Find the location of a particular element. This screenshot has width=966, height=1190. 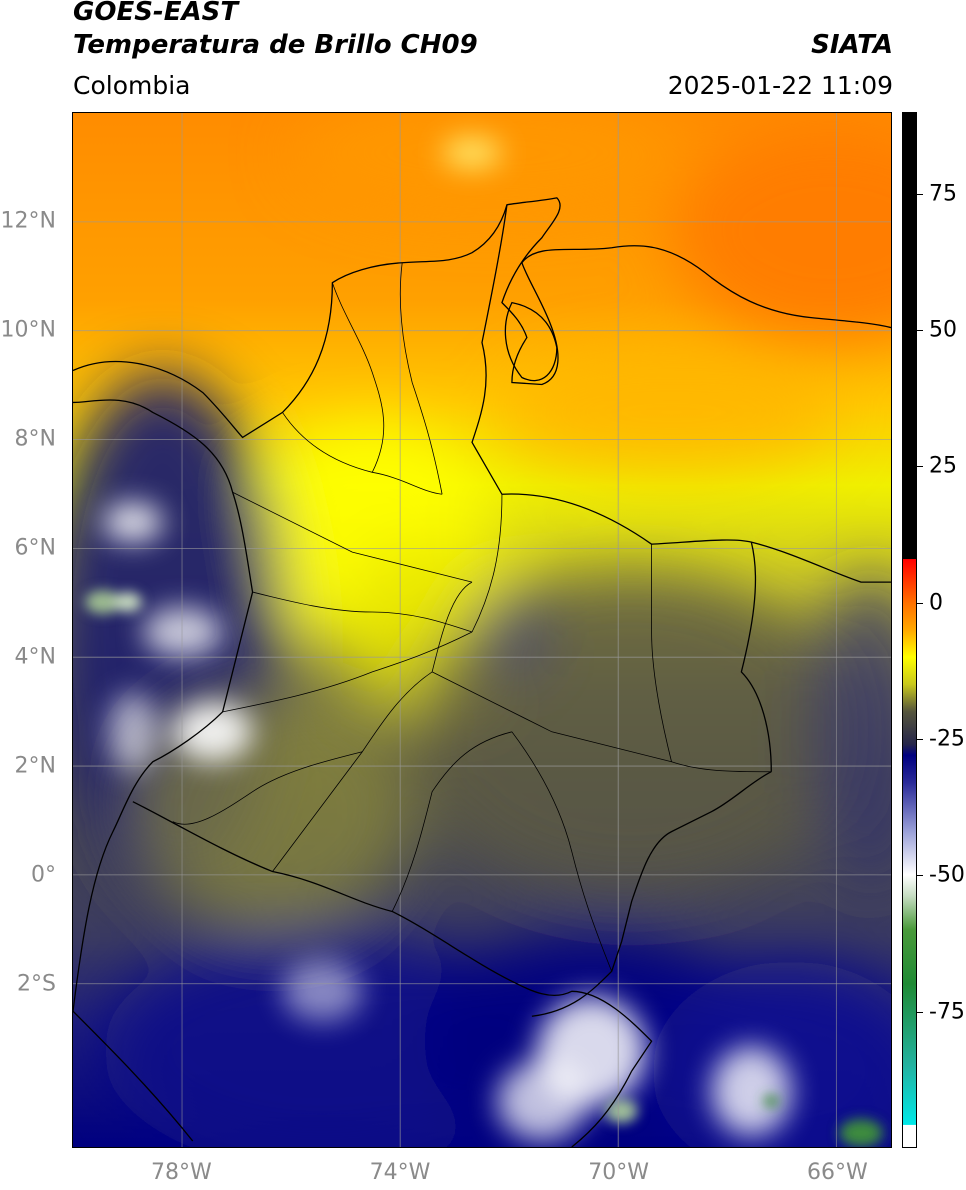

lon-tick-label: 74°W is located at coordinates (400, 1172).